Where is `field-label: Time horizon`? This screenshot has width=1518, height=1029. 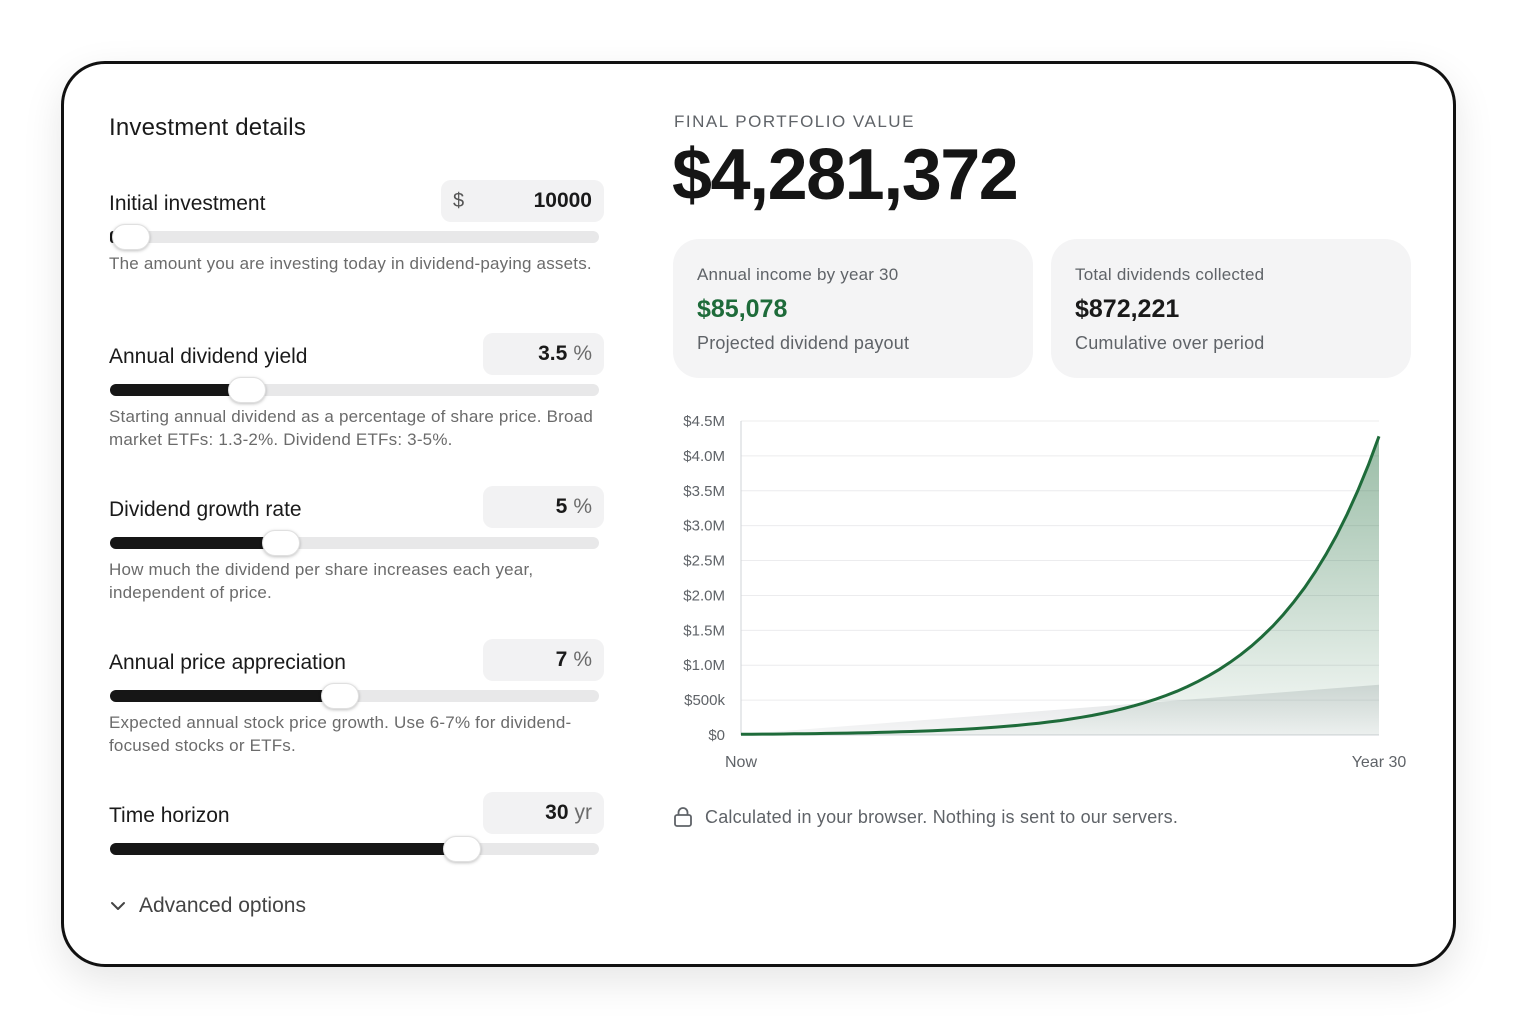 field-label: Time horizon is located at coordinates (169, 815).